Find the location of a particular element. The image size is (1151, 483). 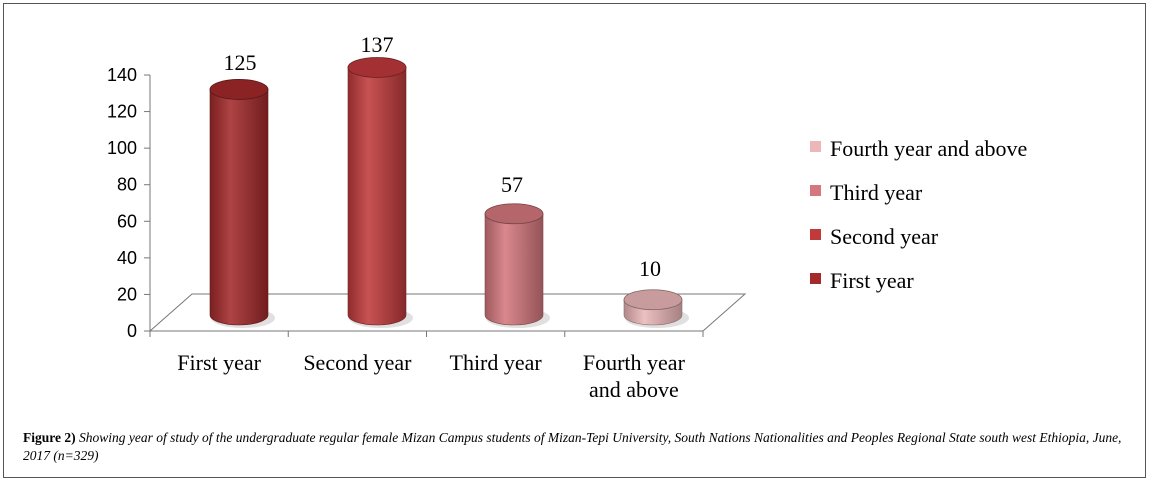

data-label-second-year: 137 is located at coordinates (377, 44).